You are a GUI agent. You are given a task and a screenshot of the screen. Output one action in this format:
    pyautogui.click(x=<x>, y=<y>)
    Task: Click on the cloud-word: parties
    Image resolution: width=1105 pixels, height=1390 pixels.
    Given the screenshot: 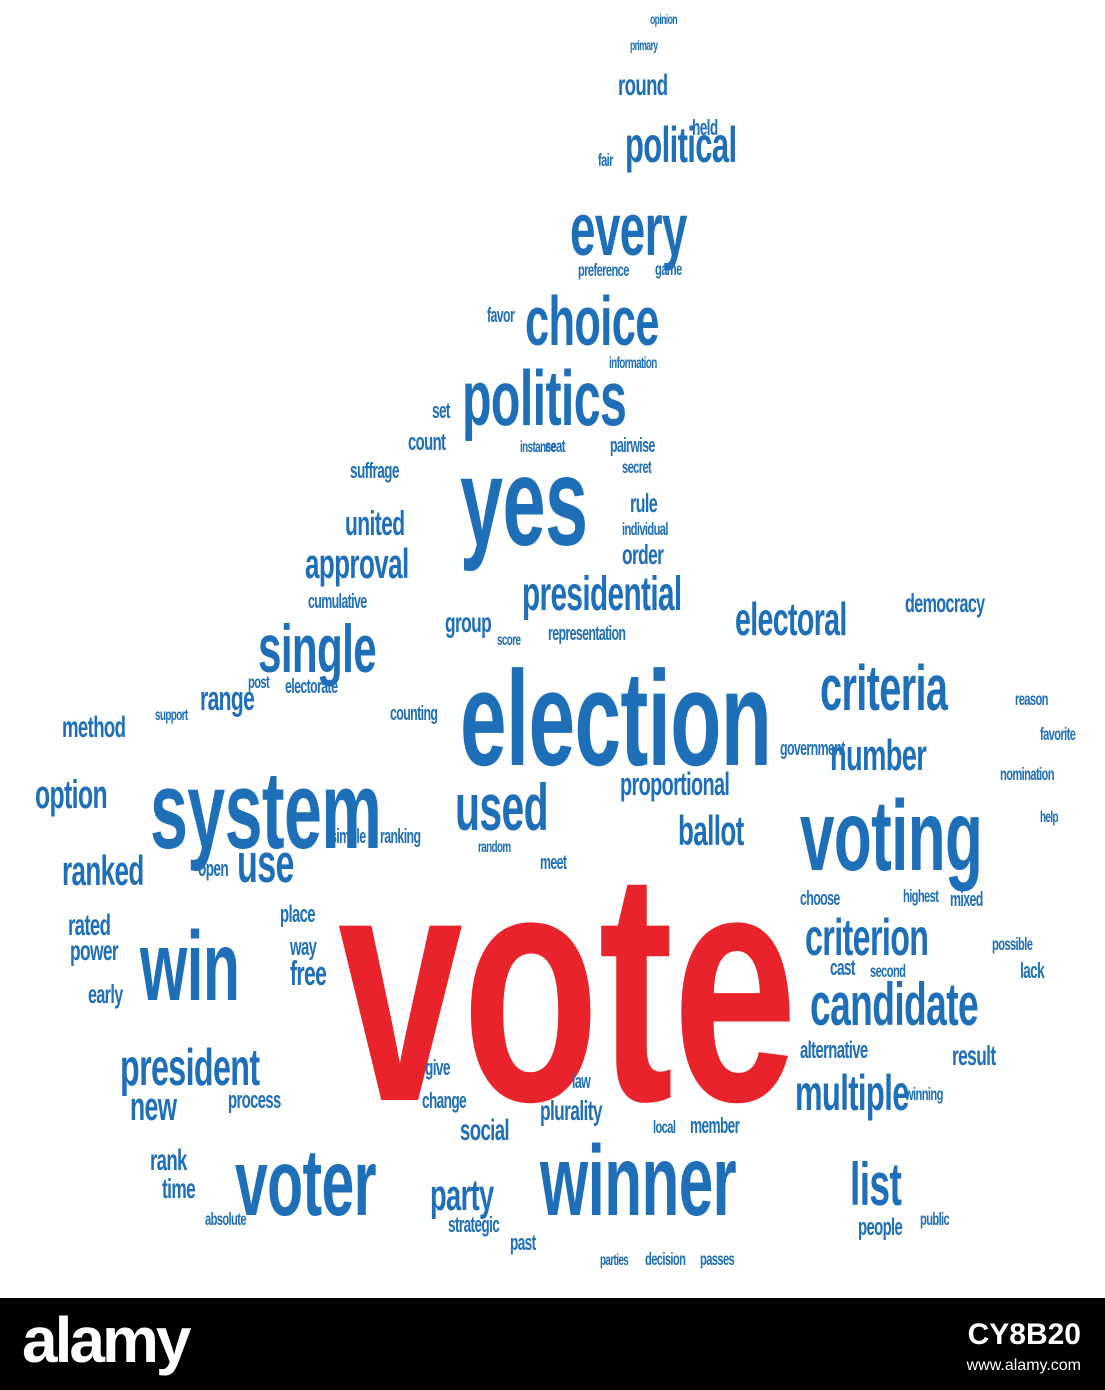 What is the action you would take?
    pyautogui.click(x=614, y=1260)
    